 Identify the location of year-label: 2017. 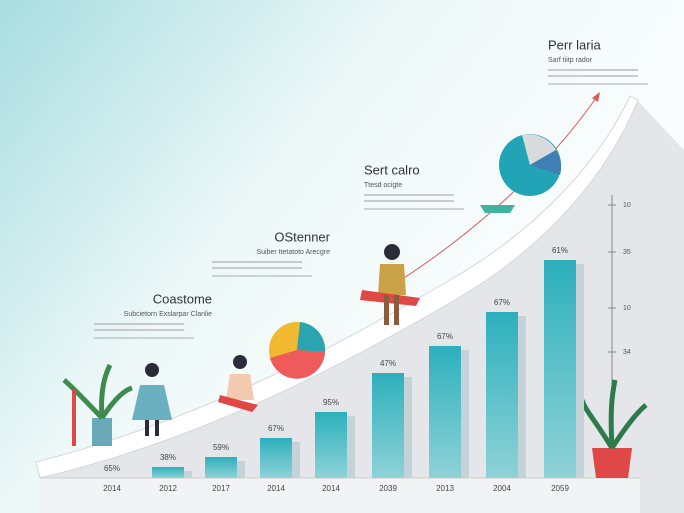
(221, 488).